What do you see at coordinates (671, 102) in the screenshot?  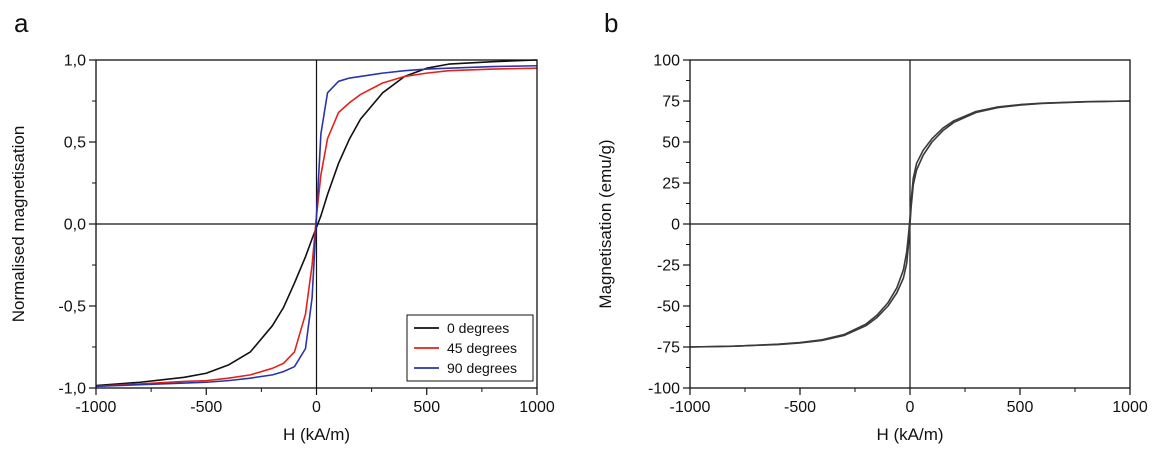 I see `y-tick-label: 75` at bounding box center [671, 102].